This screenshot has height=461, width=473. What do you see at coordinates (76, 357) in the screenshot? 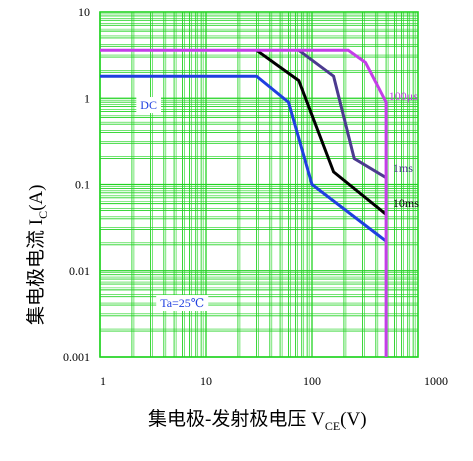
I see `y-tick-label: 0.001` at bounding box center [76, 357].